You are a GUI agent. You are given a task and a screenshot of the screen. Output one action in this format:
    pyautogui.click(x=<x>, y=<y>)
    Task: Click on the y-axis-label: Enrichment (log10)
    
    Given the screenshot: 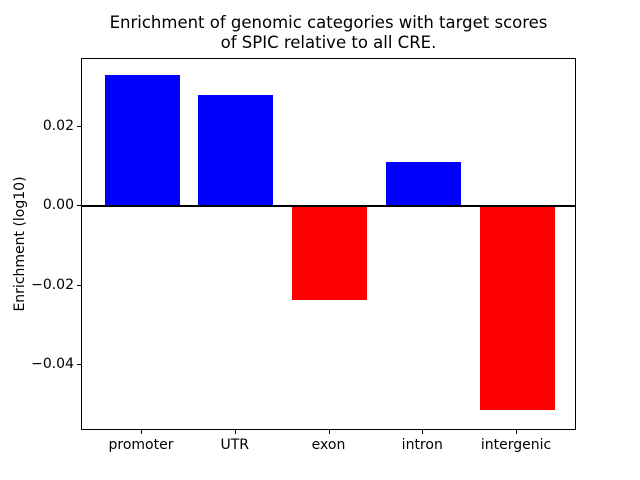 What is the action you would take?
    pyautogui.click(x=20, y=244)
    